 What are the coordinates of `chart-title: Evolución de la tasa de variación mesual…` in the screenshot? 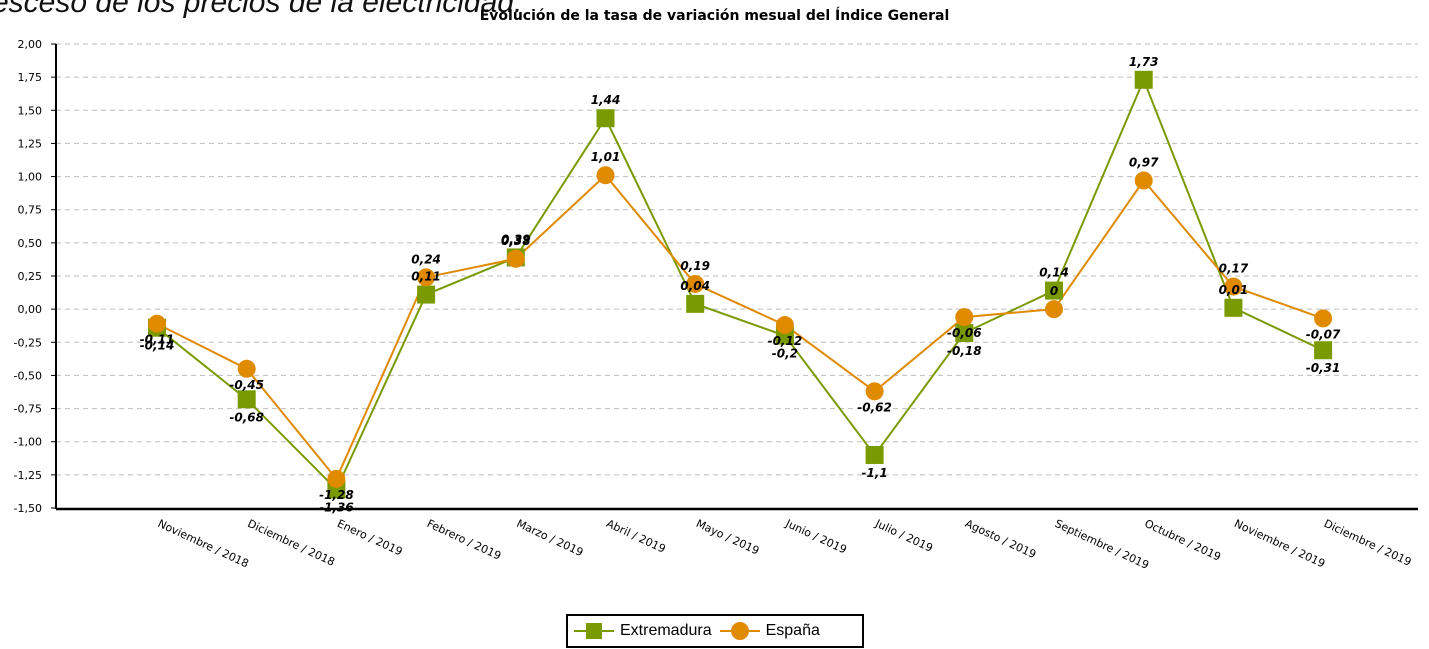 It's located at (714, 16).